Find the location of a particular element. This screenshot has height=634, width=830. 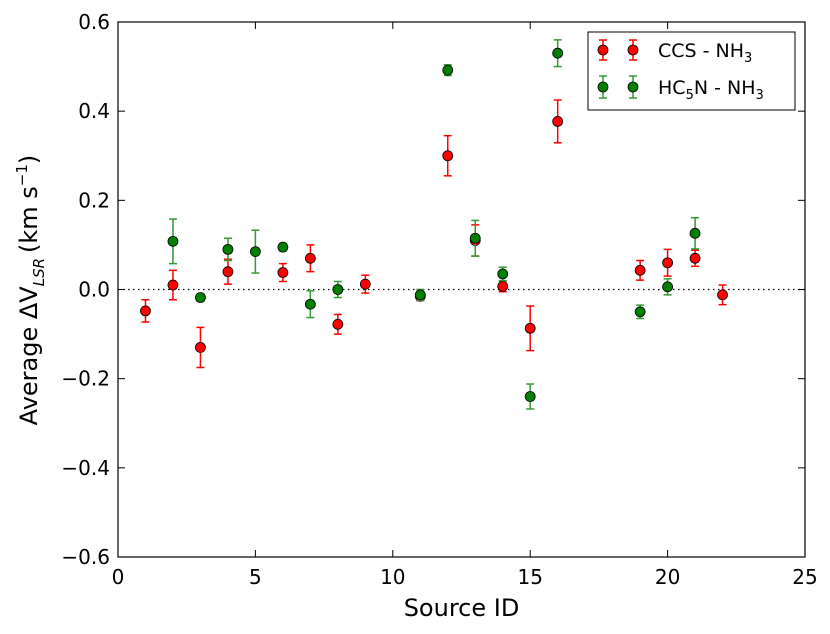

svg-text:Average ΔVLSR(km s−1): Average ΔVLSR (km s−1) is located at coordinates (30, 290).